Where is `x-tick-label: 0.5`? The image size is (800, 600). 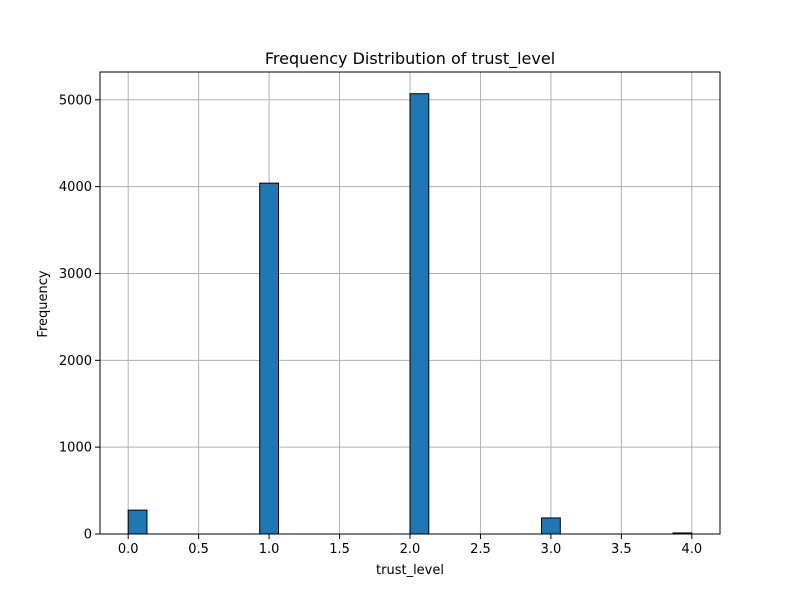 x-tick-label: 0.5 is located at coordinates (198, 549).